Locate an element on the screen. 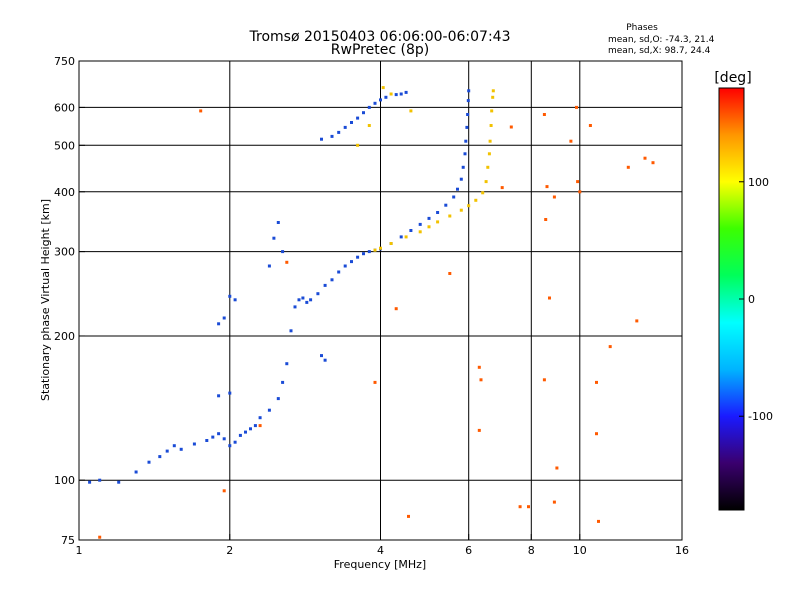 This screenshot has width=800, height=600. x-tick-label: 6 is located at coordinates (468, 550).